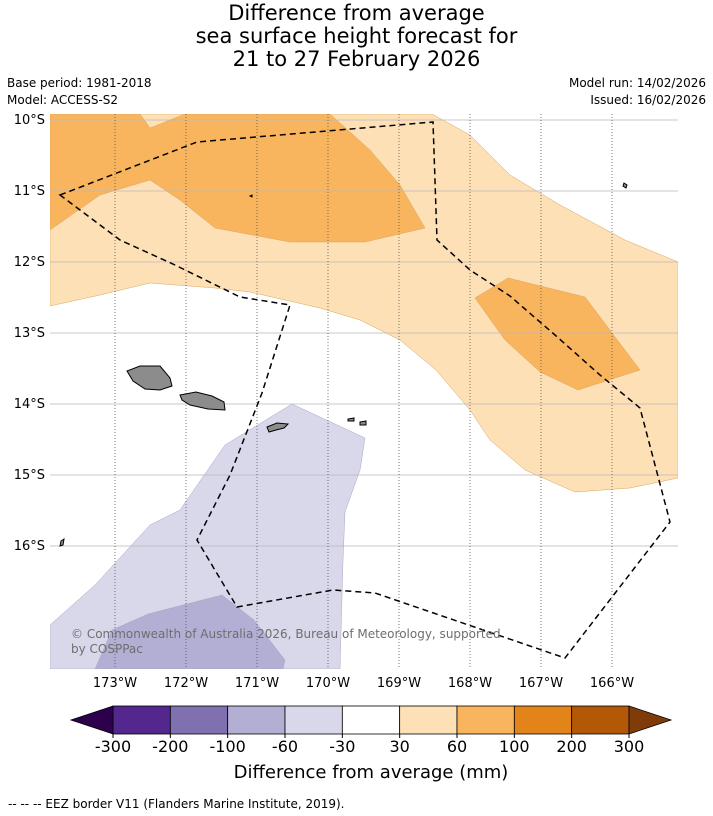 This screenshot has width=713, height=816. I want to click on colorbar-tick-label: 30, so click(399, 746).